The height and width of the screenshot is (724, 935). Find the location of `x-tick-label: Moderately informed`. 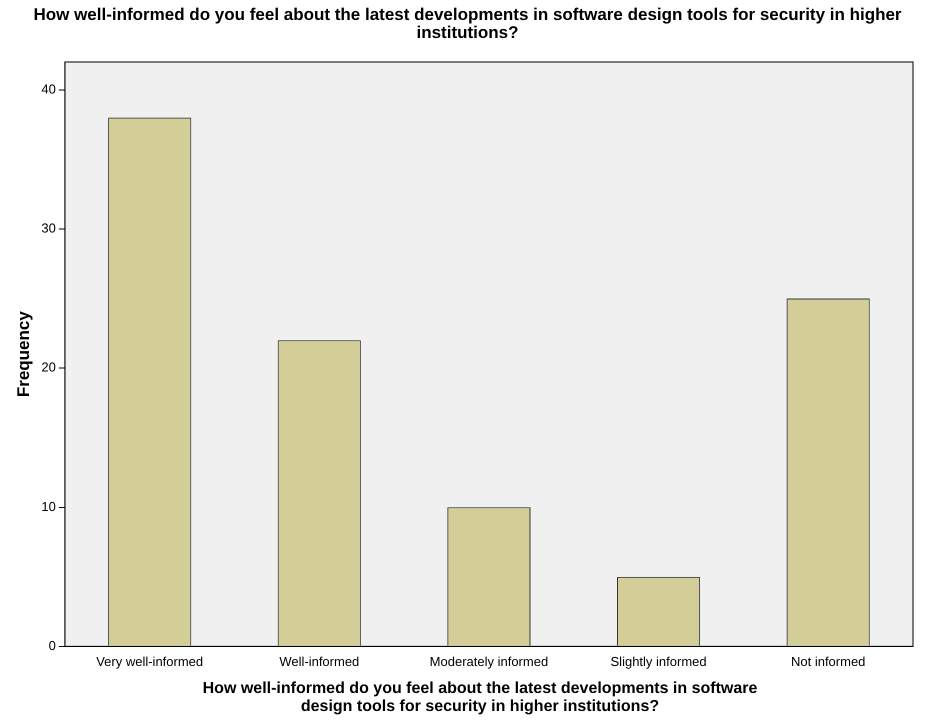

x-tick-label: Moderately informed is located at coordinates (489, 661).